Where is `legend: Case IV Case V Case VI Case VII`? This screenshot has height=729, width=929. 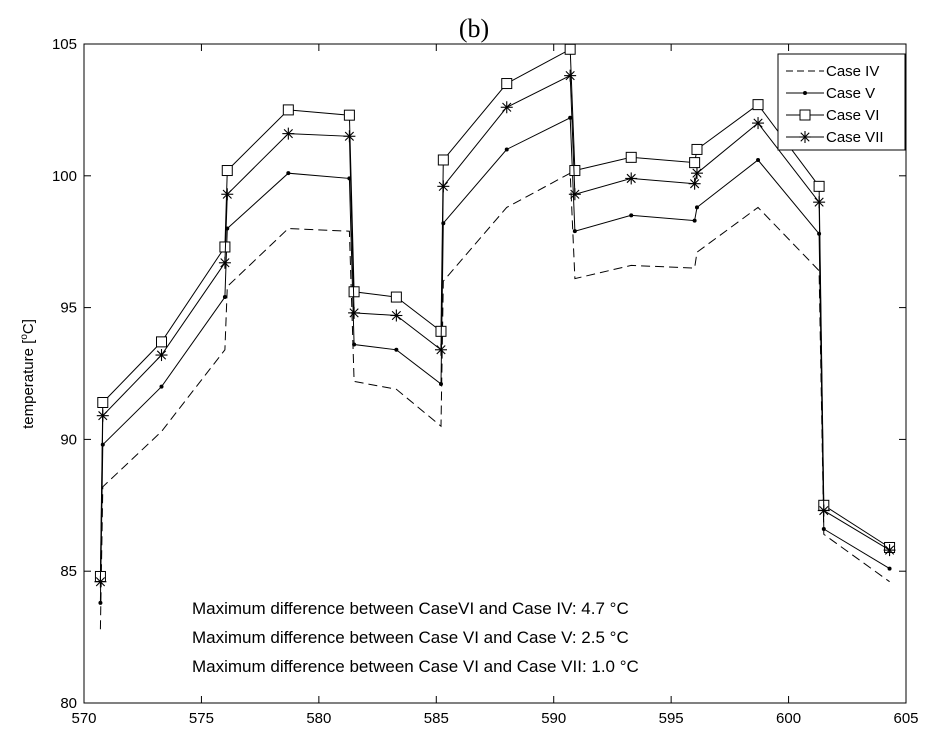
legend: Case IV Case V Case VI Case VII is located at coordinates (841, 102).